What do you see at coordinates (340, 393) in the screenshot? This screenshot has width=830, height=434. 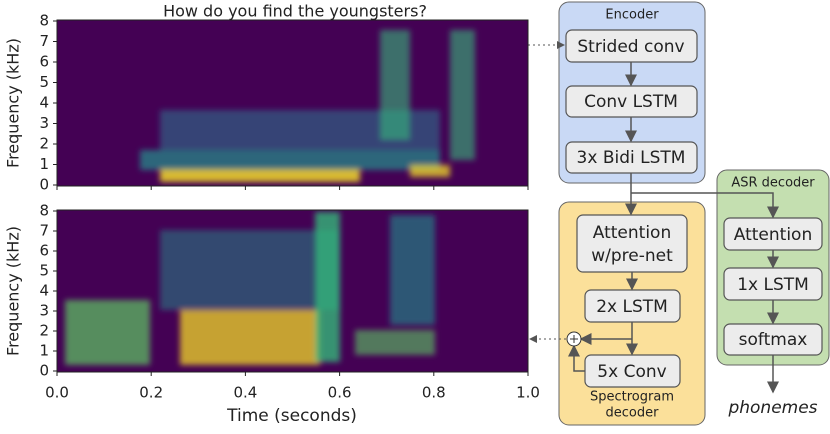 I see `x-tick-label: 0.6` at bounding box center [340, 393].